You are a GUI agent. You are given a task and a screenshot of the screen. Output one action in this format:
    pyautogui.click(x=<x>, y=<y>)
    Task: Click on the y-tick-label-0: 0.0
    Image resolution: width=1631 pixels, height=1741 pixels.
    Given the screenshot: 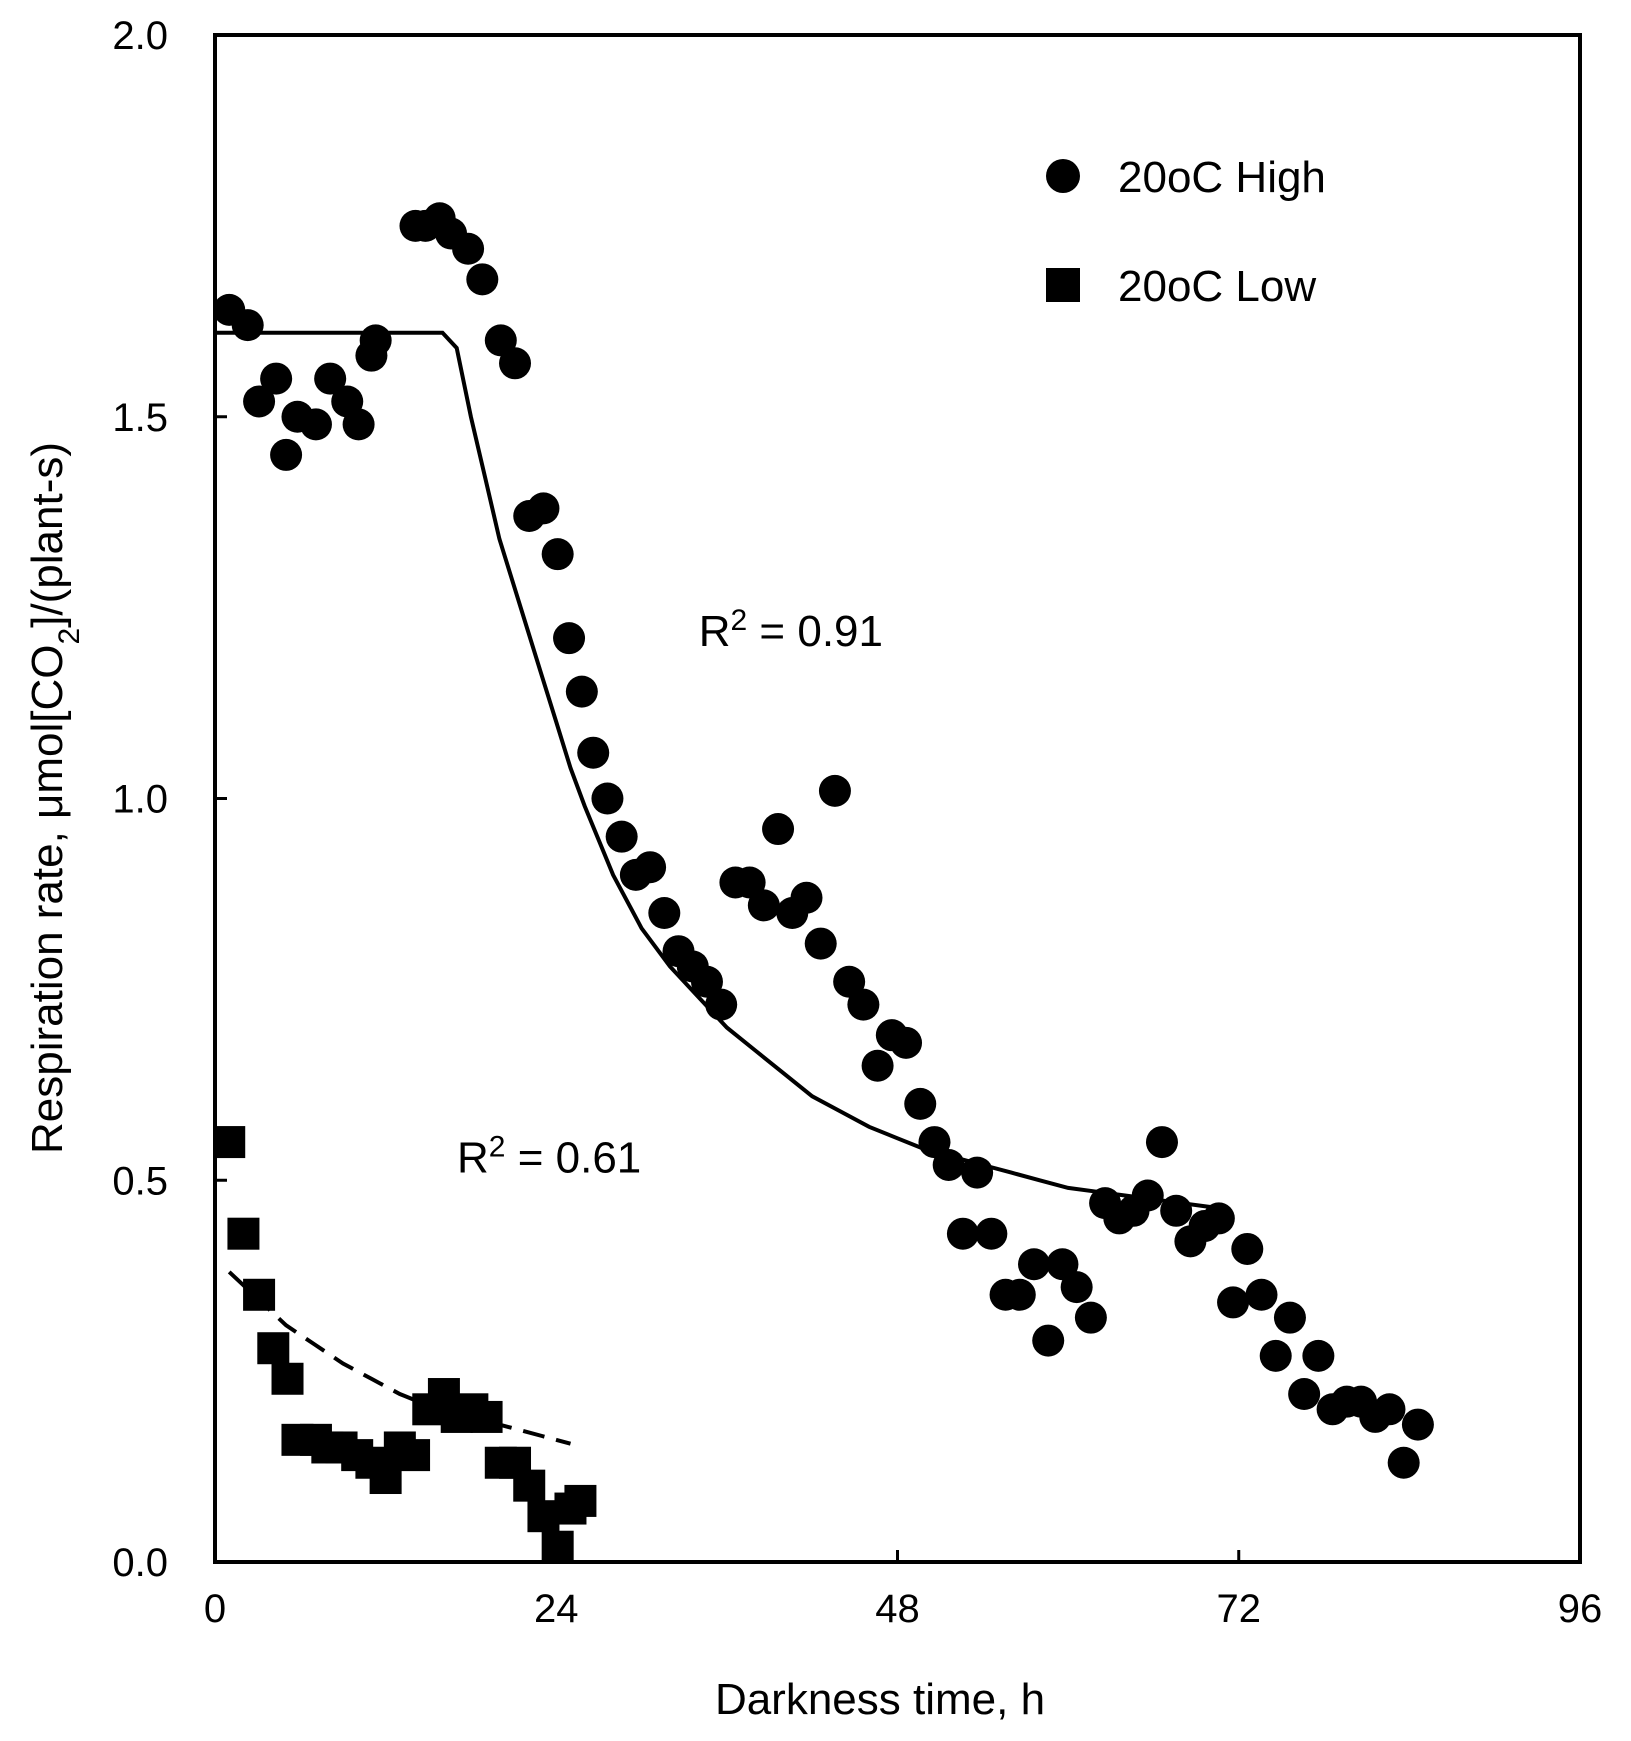 What is the action you would take?
    pyautogui.click(x=140, y=1563)
    